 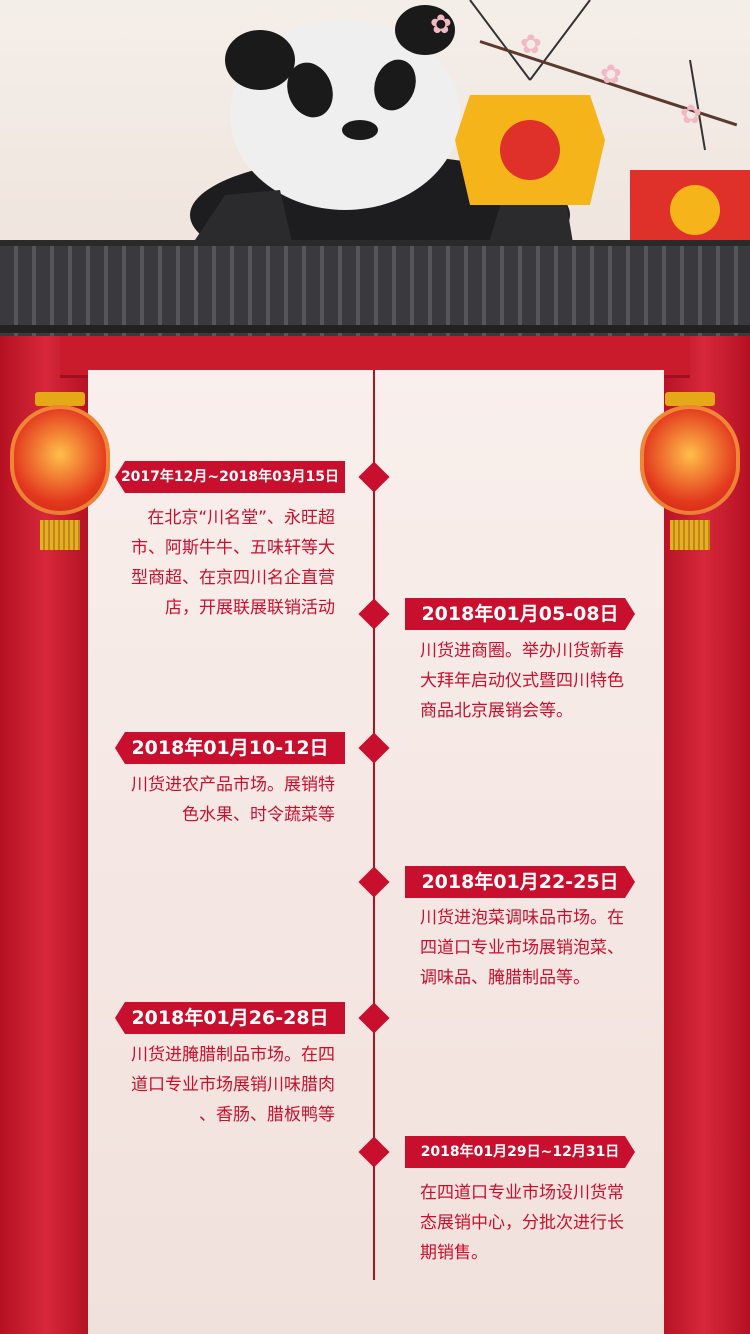 I want to click on event-date: 2018年01月05-08日, so click(x=520, y=614).